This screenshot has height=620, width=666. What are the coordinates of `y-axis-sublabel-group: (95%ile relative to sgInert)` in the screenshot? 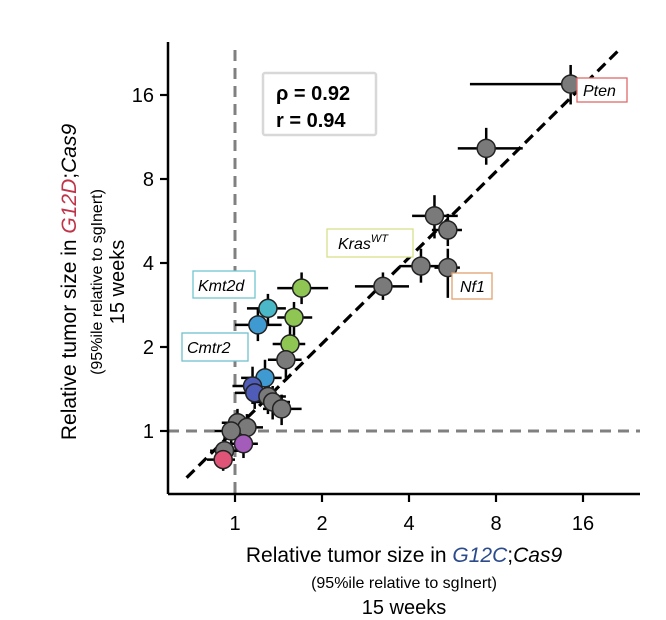 It's located at (97, 282).